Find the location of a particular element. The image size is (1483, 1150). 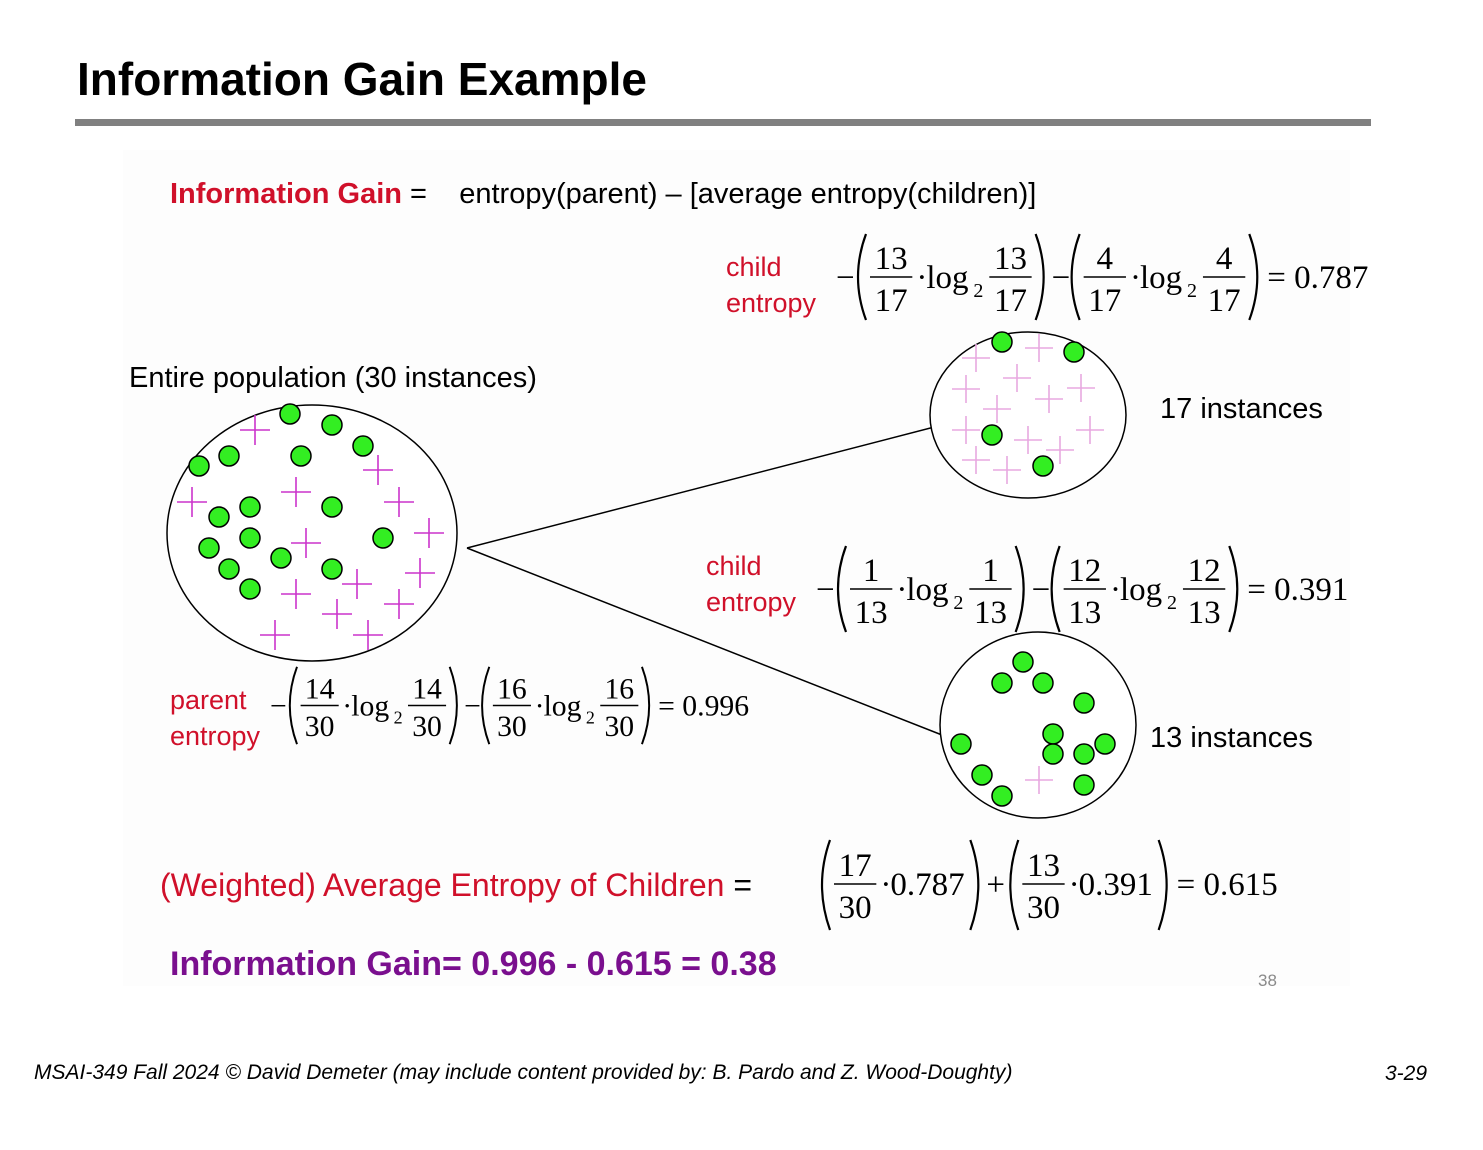

parent-plus-marks is located at coordinates (310, 532).